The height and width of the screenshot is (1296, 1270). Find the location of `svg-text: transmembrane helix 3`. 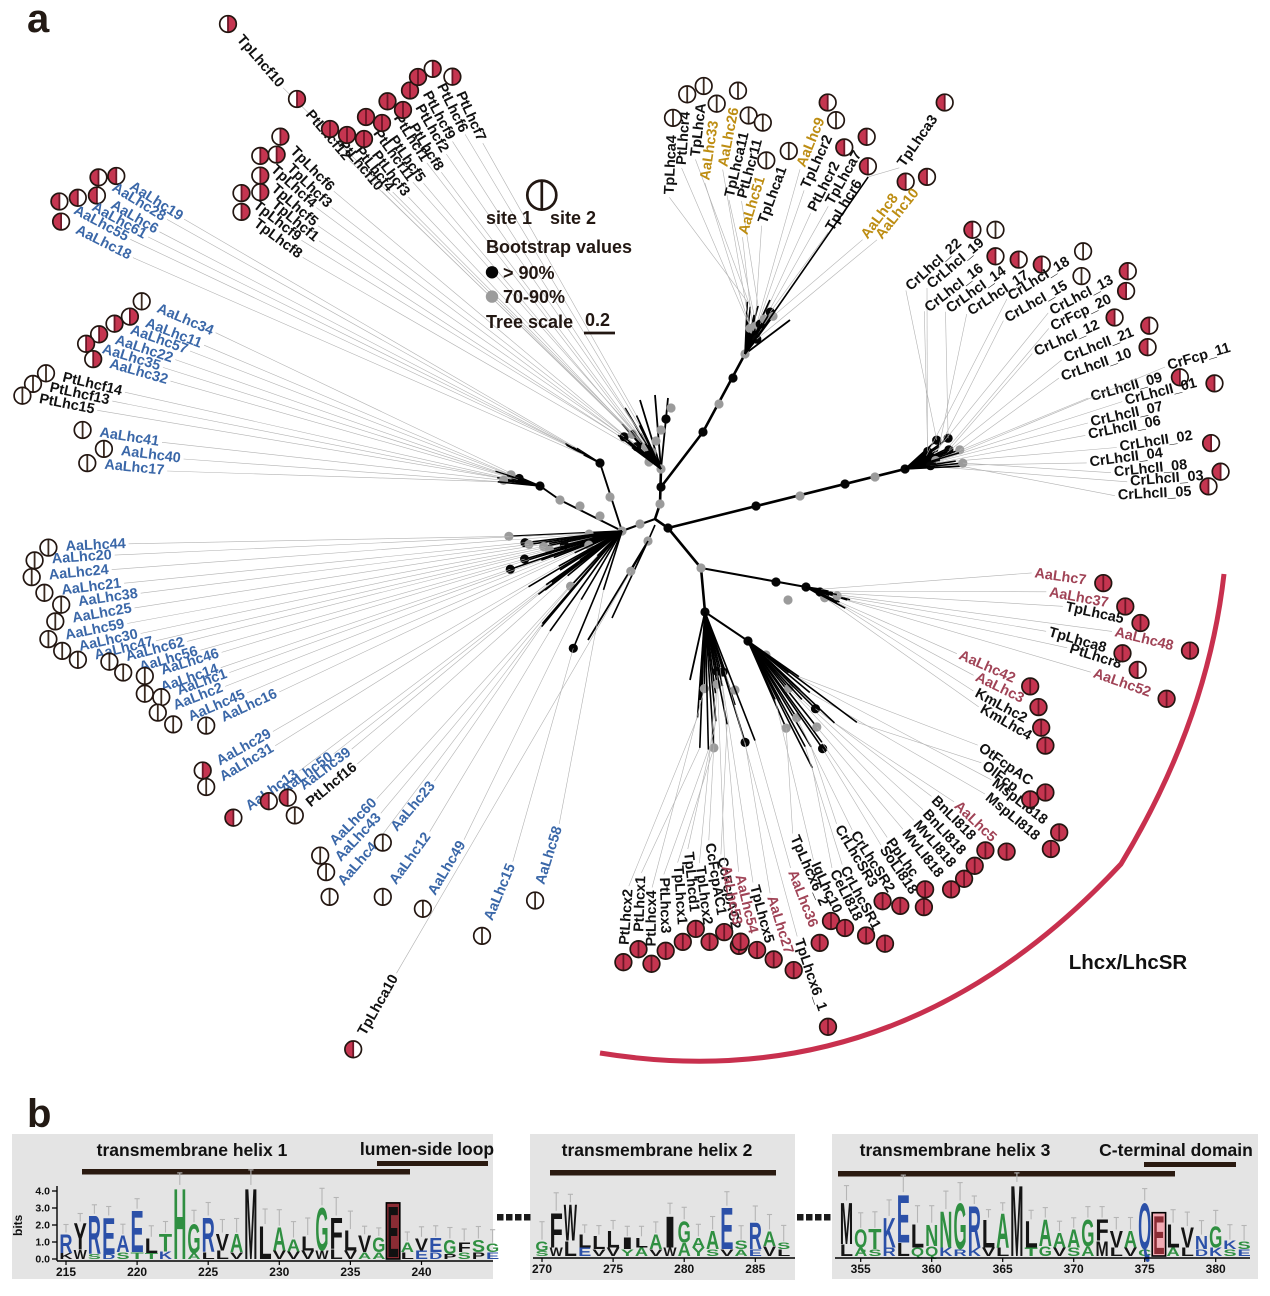

svg-text: transmembrane helix 3 is located at coordinates (955, 1150).